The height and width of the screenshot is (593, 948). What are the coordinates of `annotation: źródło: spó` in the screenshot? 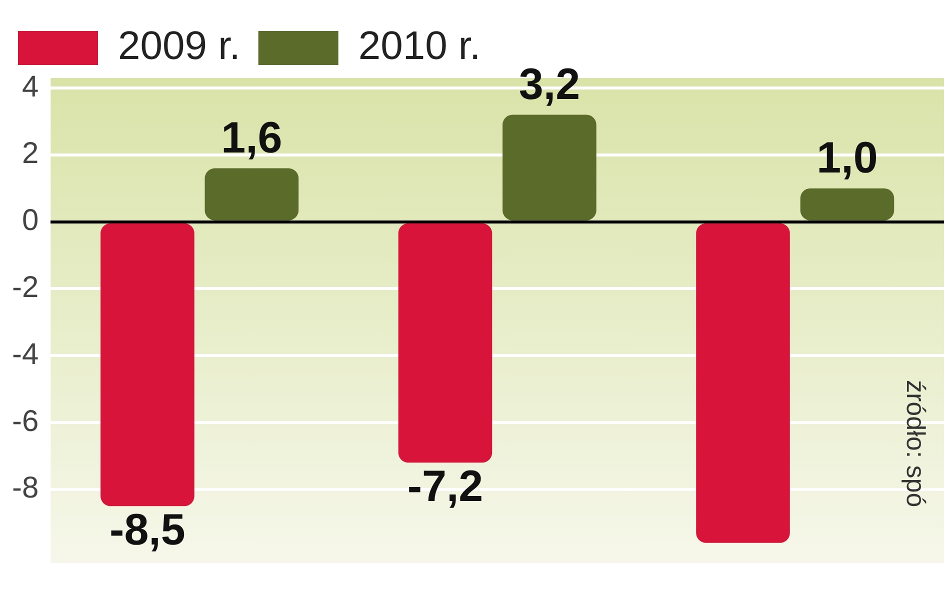 It's located at (915, 444).